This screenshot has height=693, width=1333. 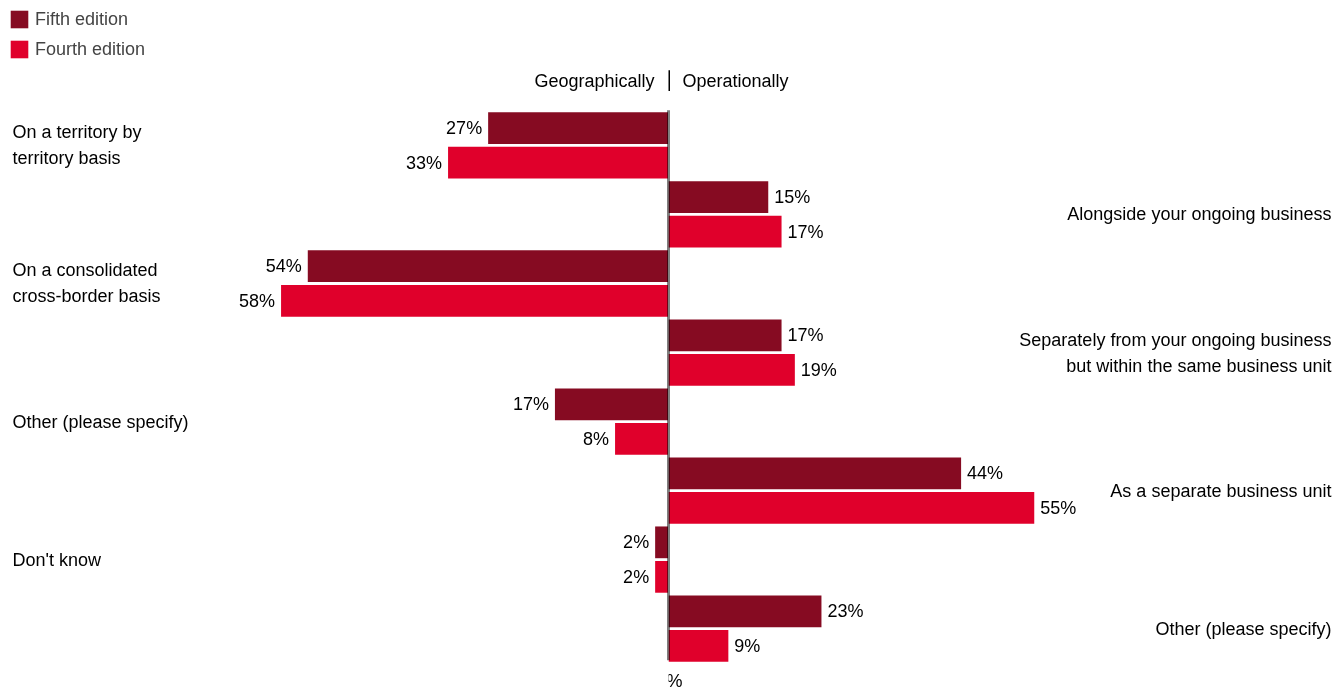 I want to click on text: Operationally, so click(x=735, y=80).